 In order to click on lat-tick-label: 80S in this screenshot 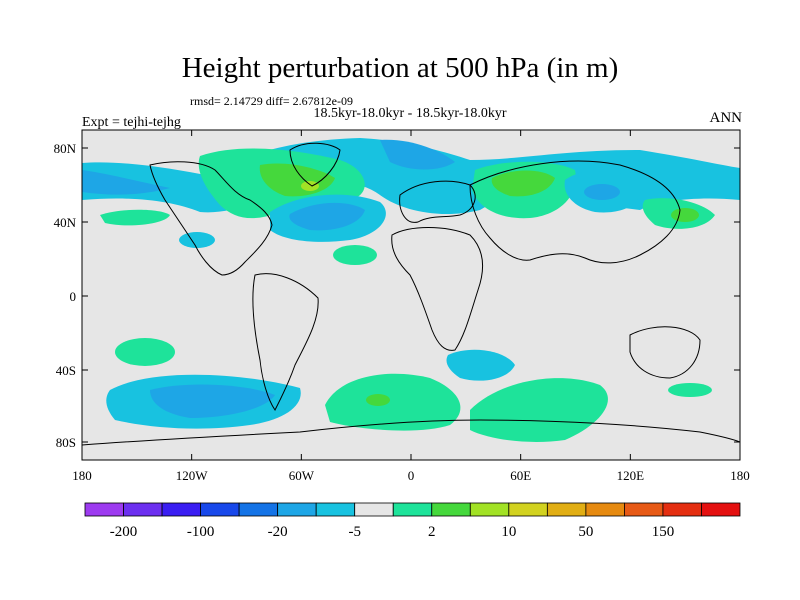, I will do `click(66, 442)`.